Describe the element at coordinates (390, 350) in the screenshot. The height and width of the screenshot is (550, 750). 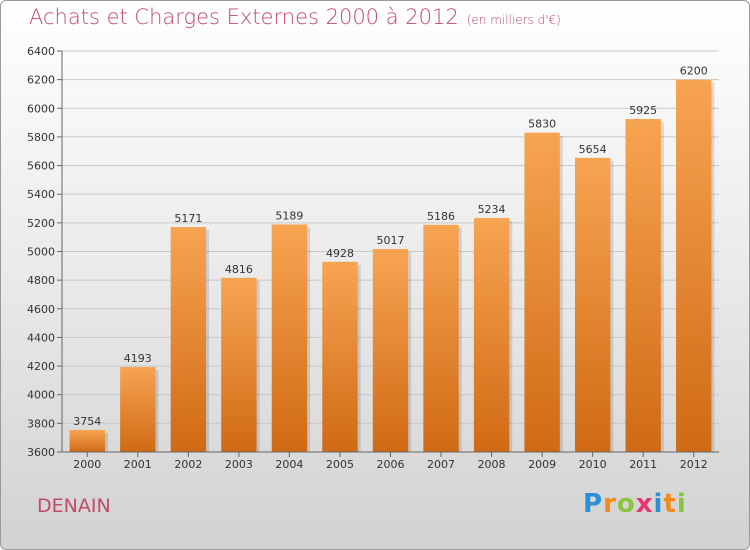
I see `bar-2006` at that location.